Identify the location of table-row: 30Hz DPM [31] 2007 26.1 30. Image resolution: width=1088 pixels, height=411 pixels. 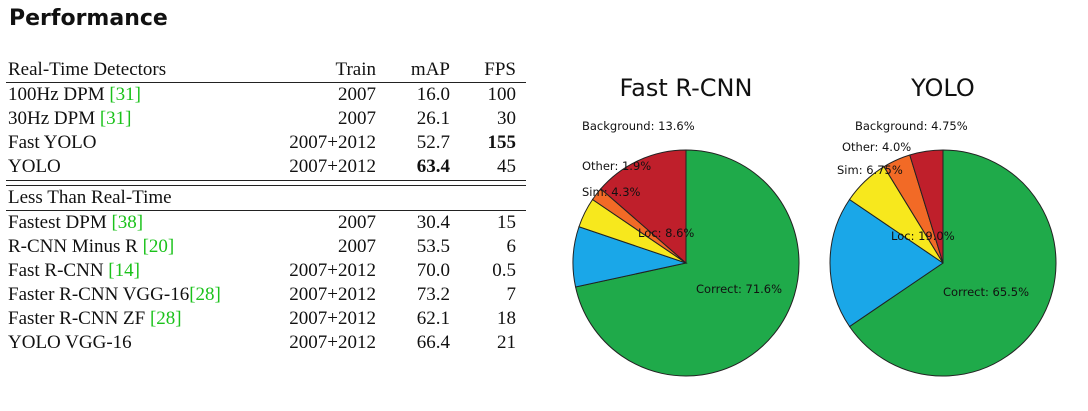
(266, 119).